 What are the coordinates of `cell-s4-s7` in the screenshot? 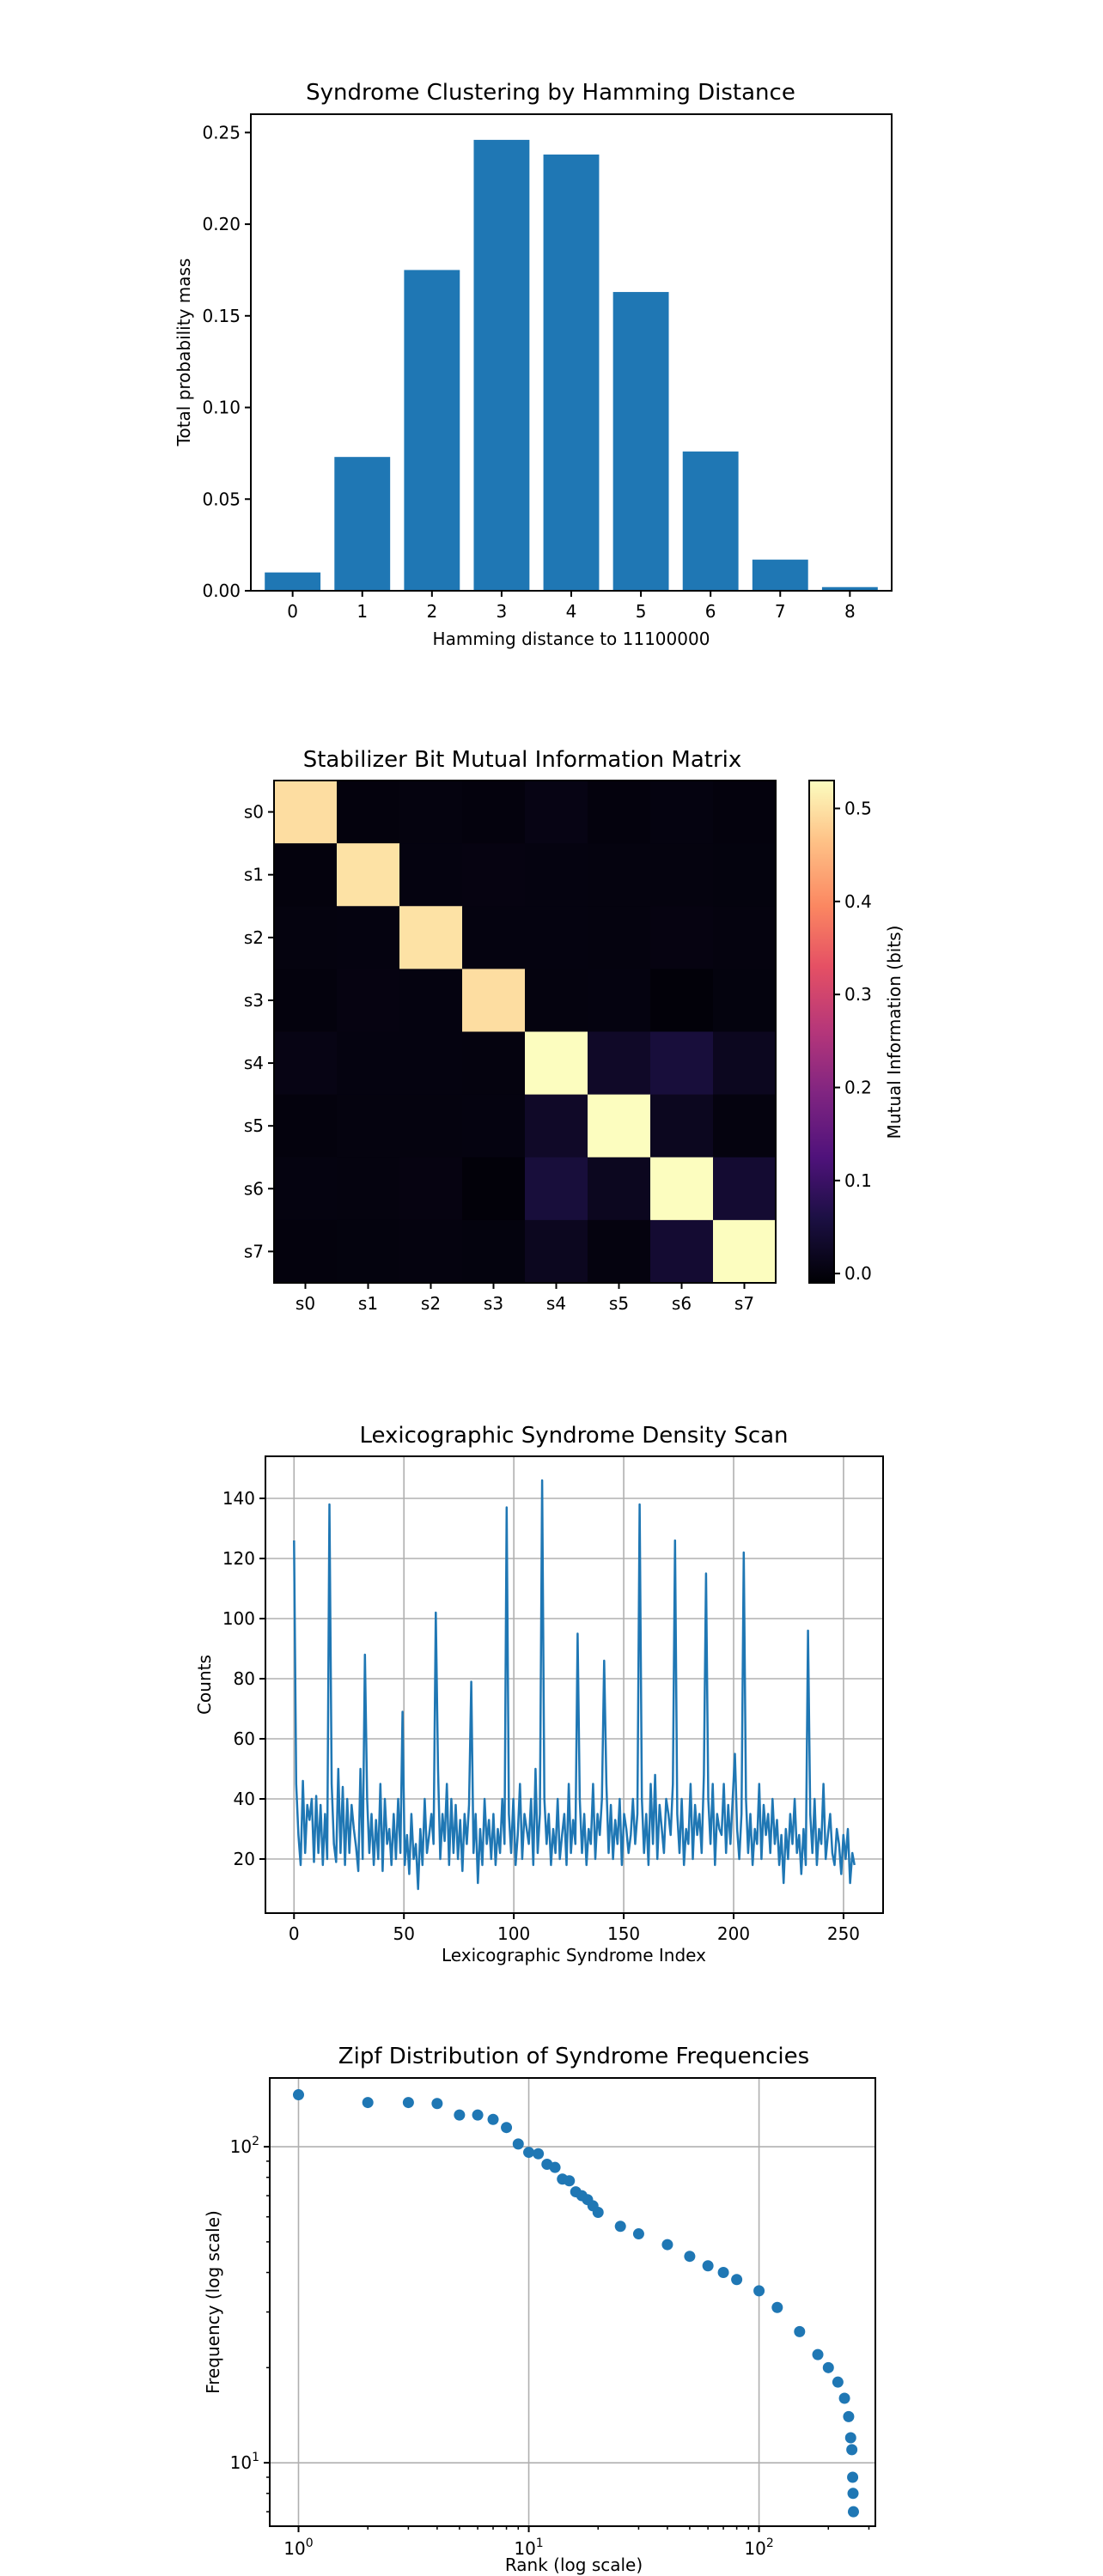 It's located at (745, 1063).